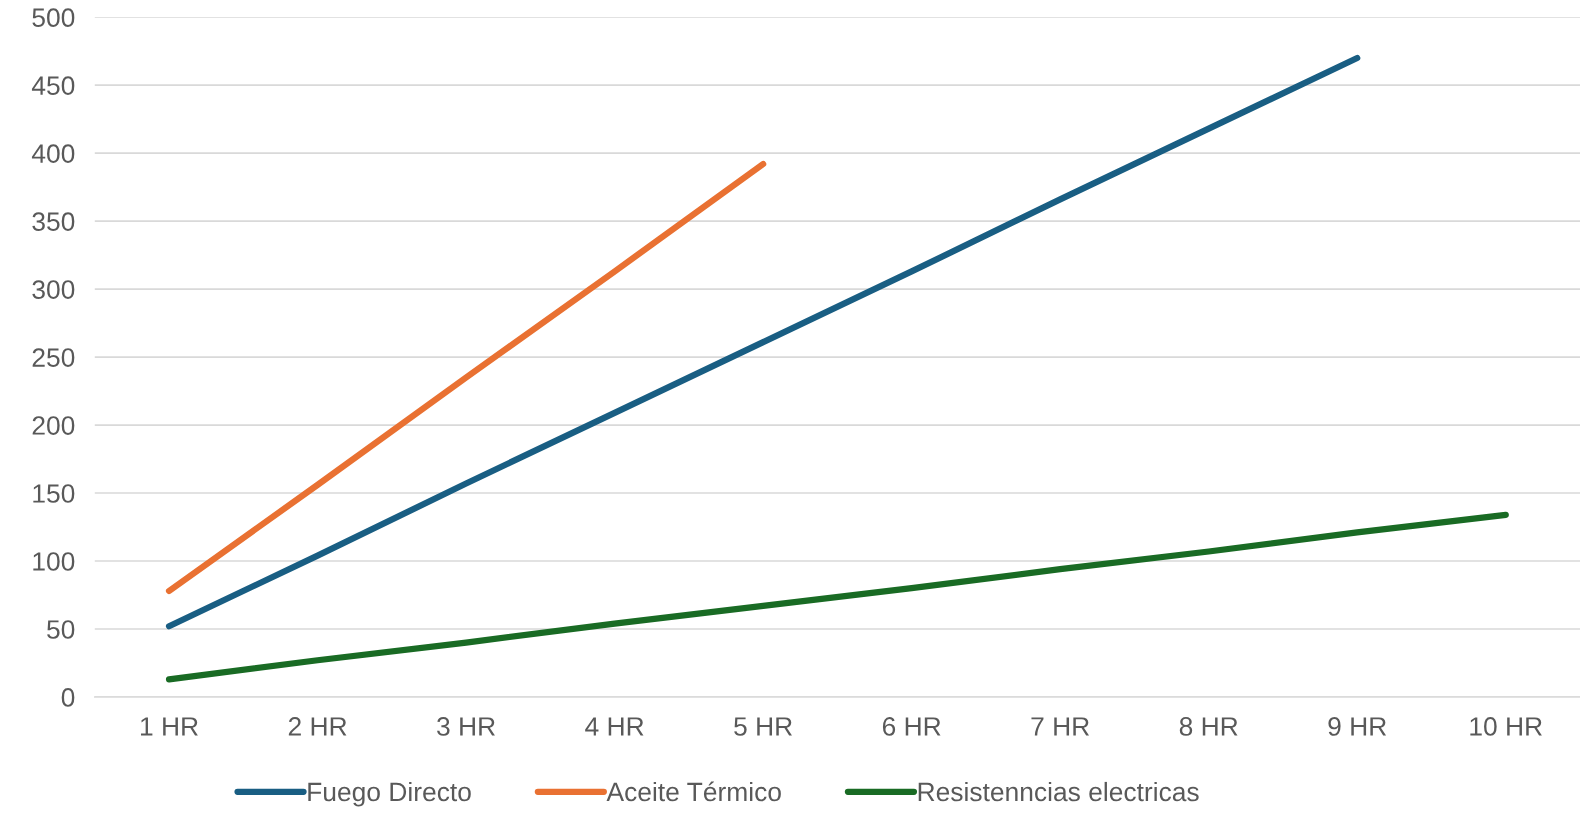 The width and height of the screenshot is (1580, 819). Describe the element at coordinates (693, 791) in the screenshot. I see `legend-label: Aceite Térmico` at that location.